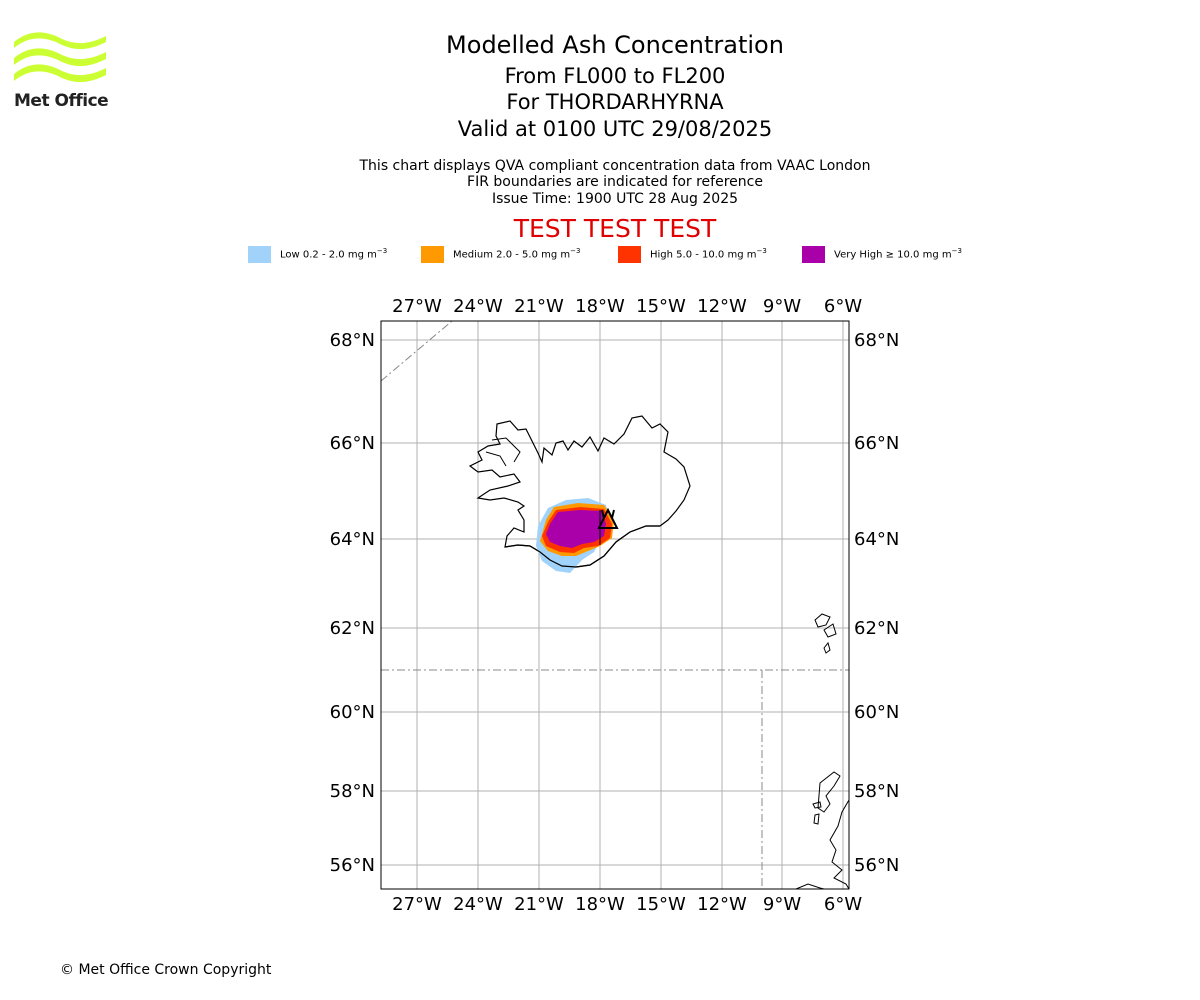  Describe the element at coordinates (615, 228) in the screenshot. I see `test-banner: TEST TEST TEST` at that location.